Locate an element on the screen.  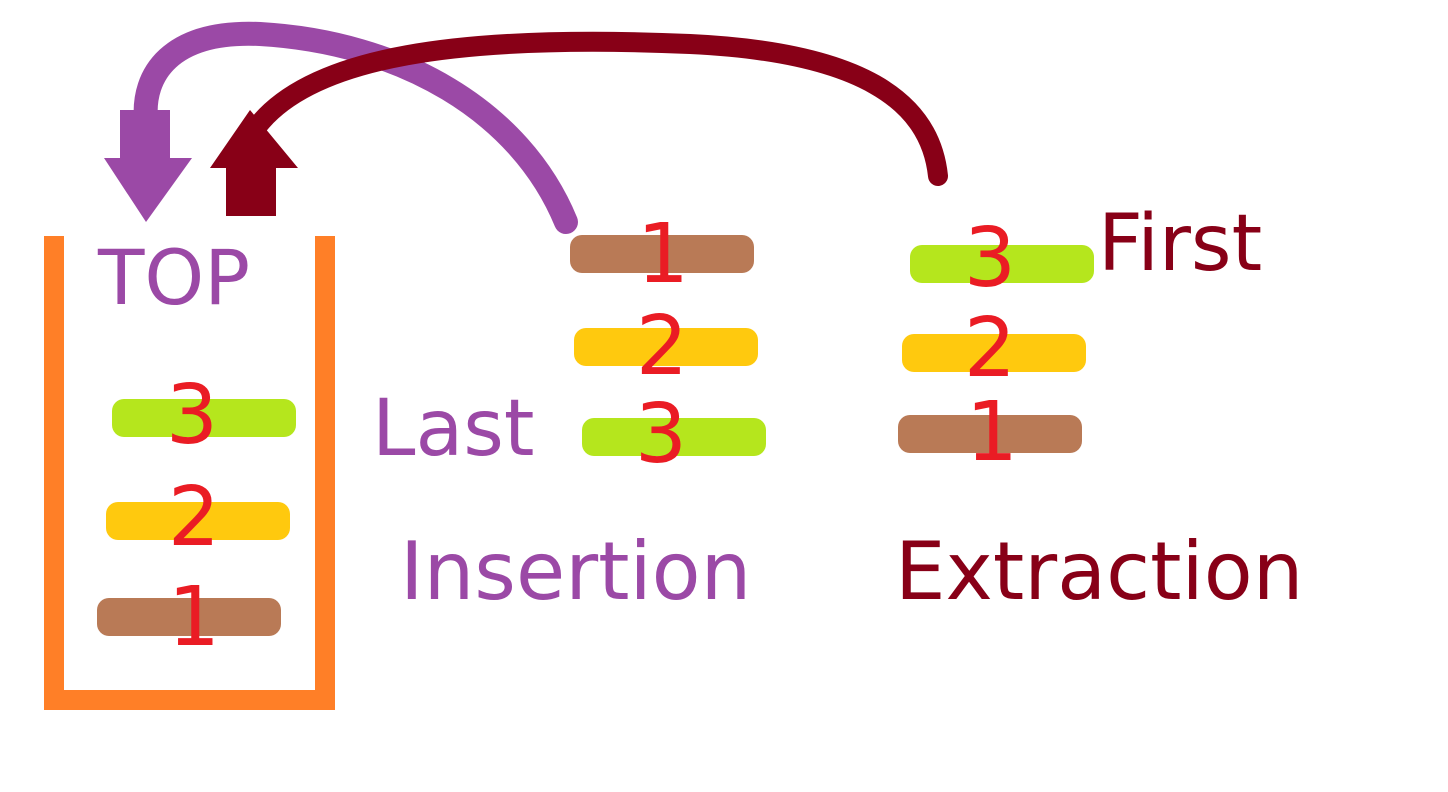
first-label: First is located at coordinates (1180, 244).